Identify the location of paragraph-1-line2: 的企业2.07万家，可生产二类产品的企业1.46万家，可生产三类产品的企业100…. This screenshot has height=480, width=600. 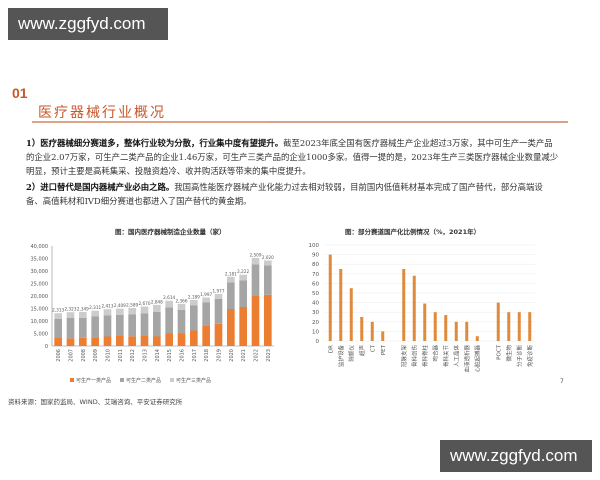
(292, 157).